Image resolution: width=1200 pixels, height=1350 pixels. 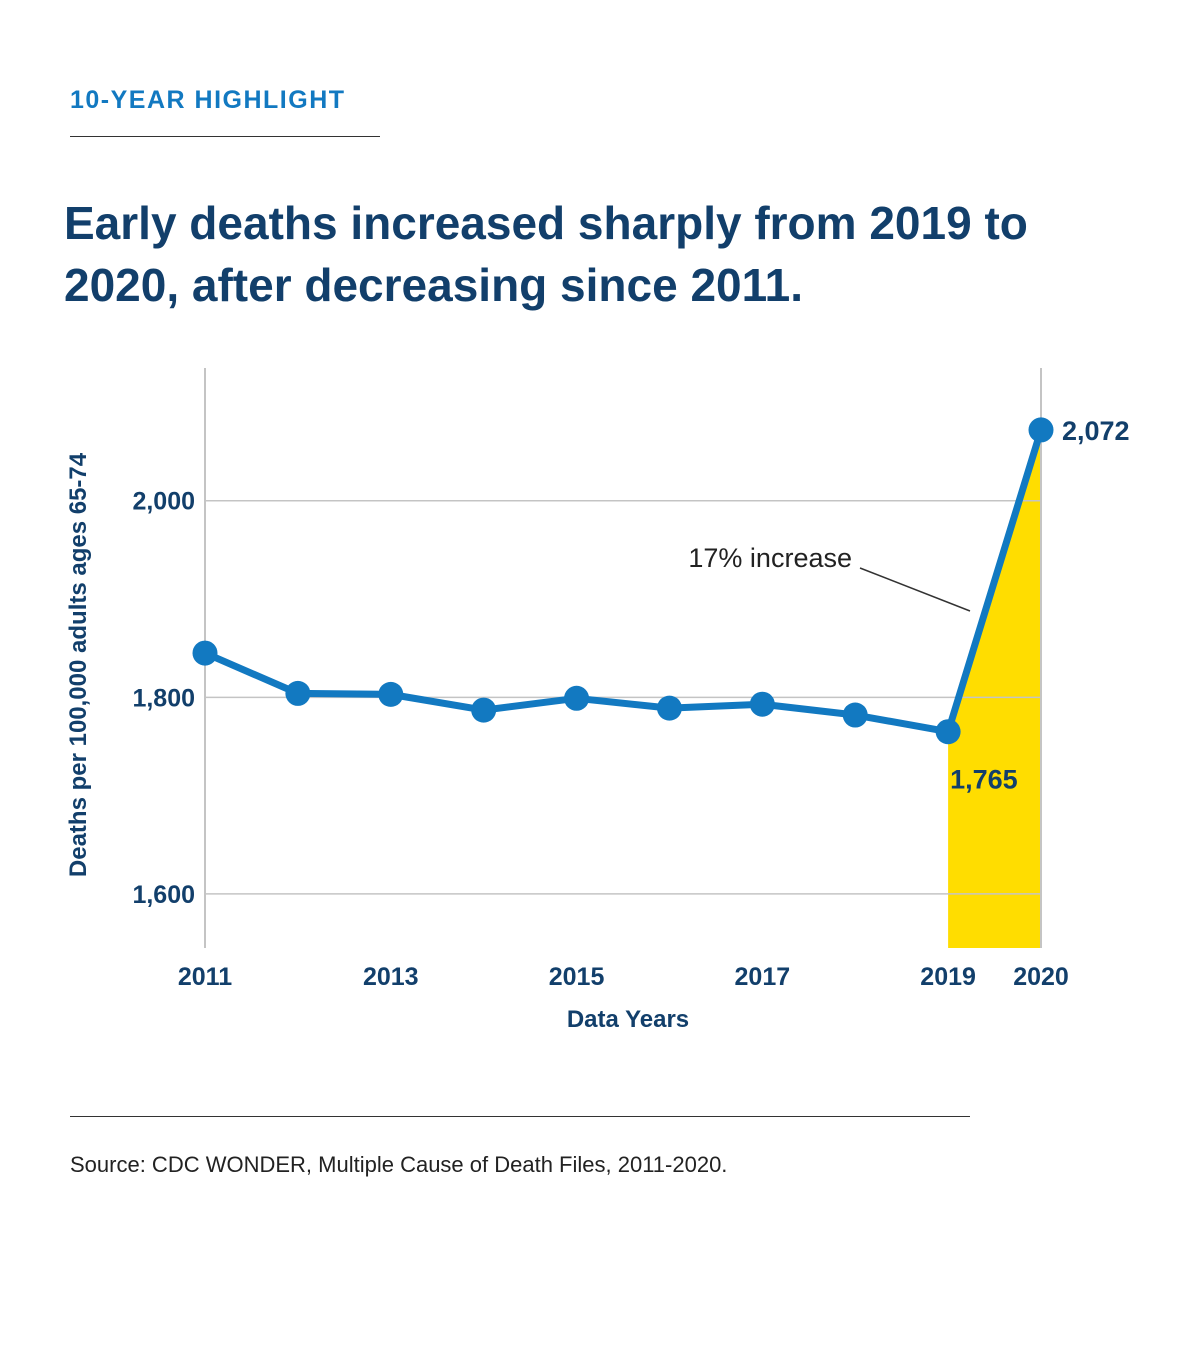 I want to click on x-tick-label: 2013, so click(x=391, y=977).